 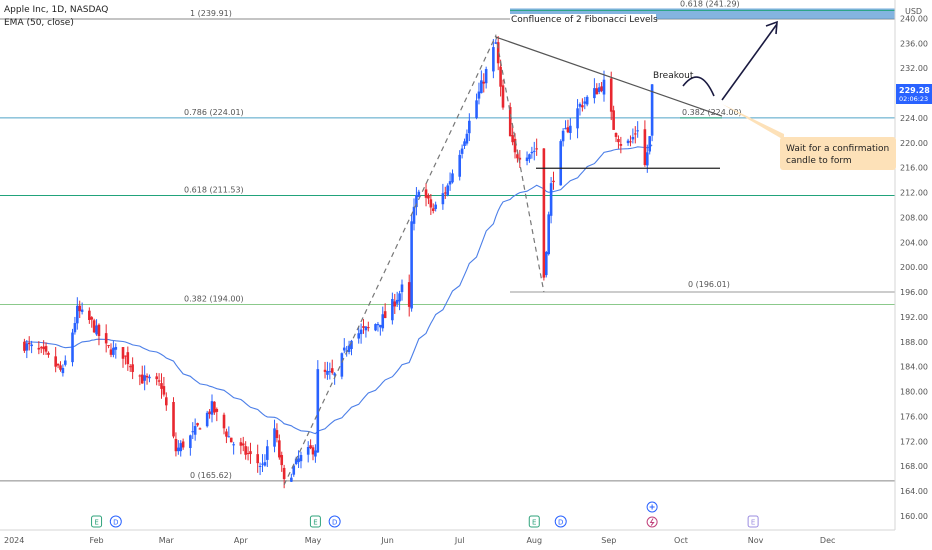 I want to click on time-axis: 2024 Feb Mar Apr May Jun Jul Aug Sep Oct Nov Dec, so click(x=419, y=540).